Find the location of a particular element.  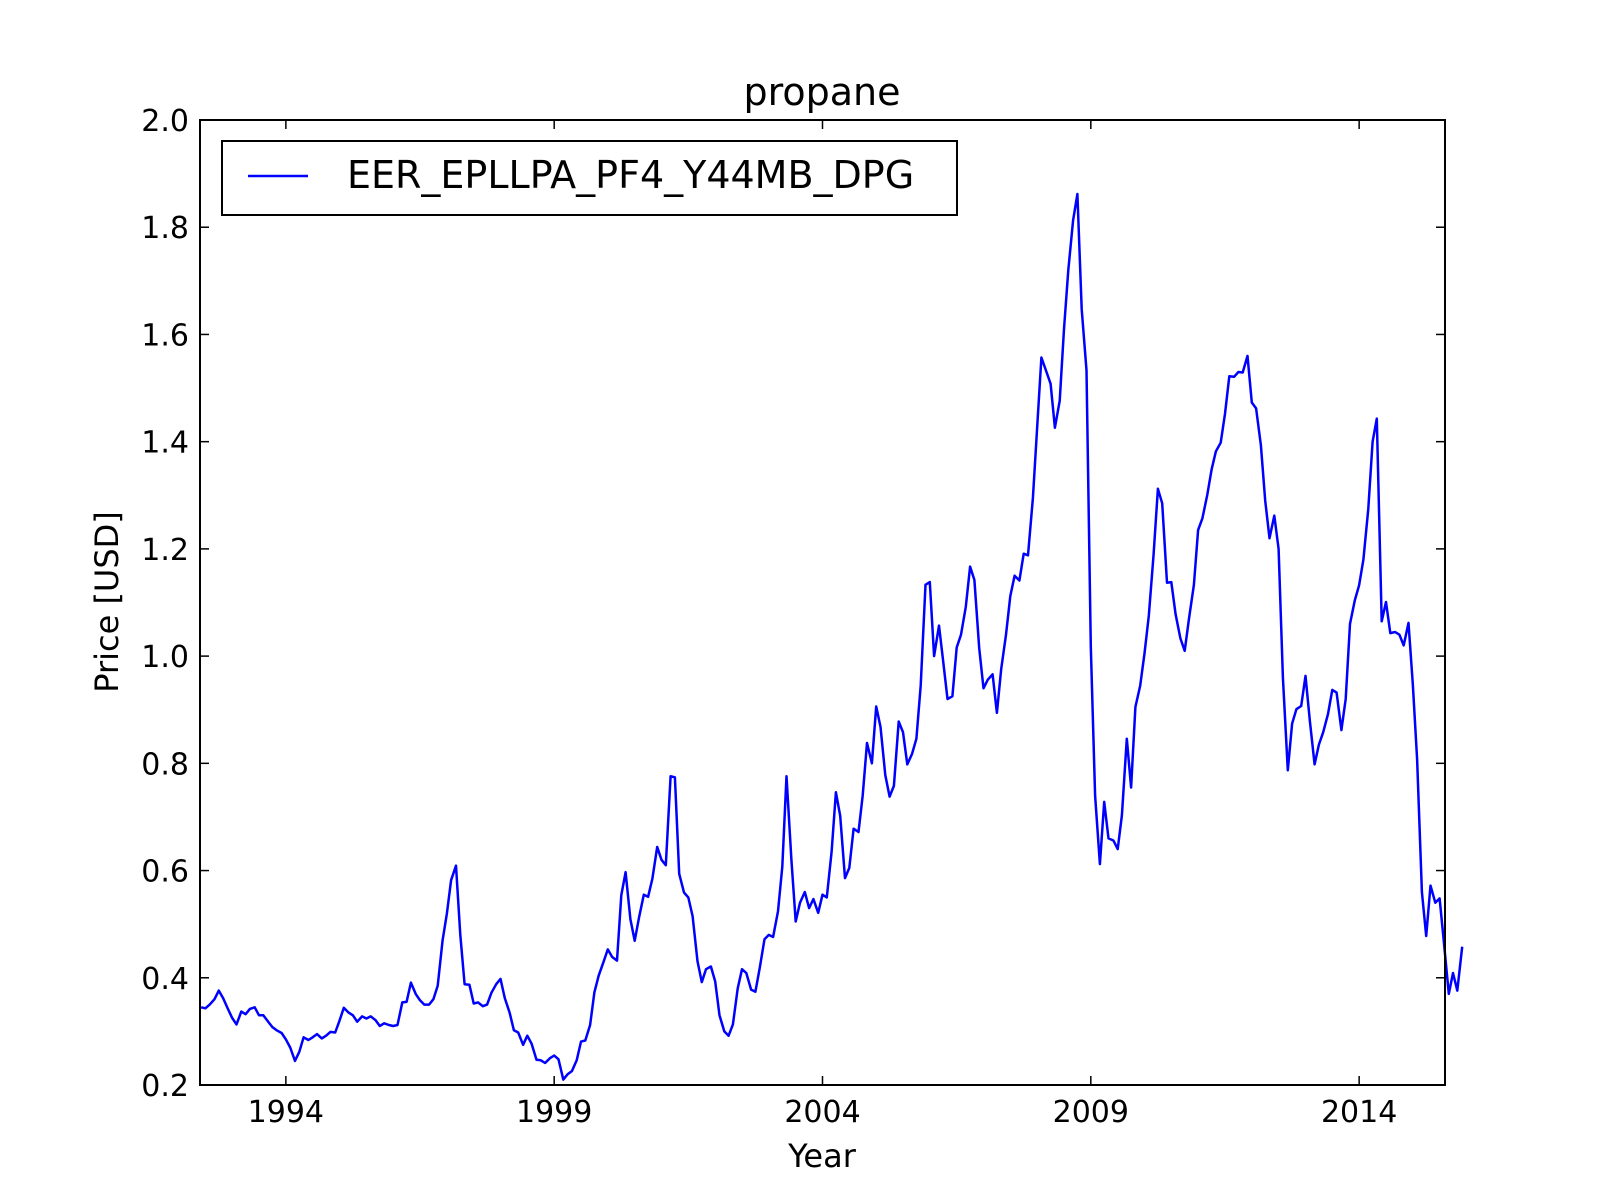

chart-title: propane is located at coordinates (821, 92).